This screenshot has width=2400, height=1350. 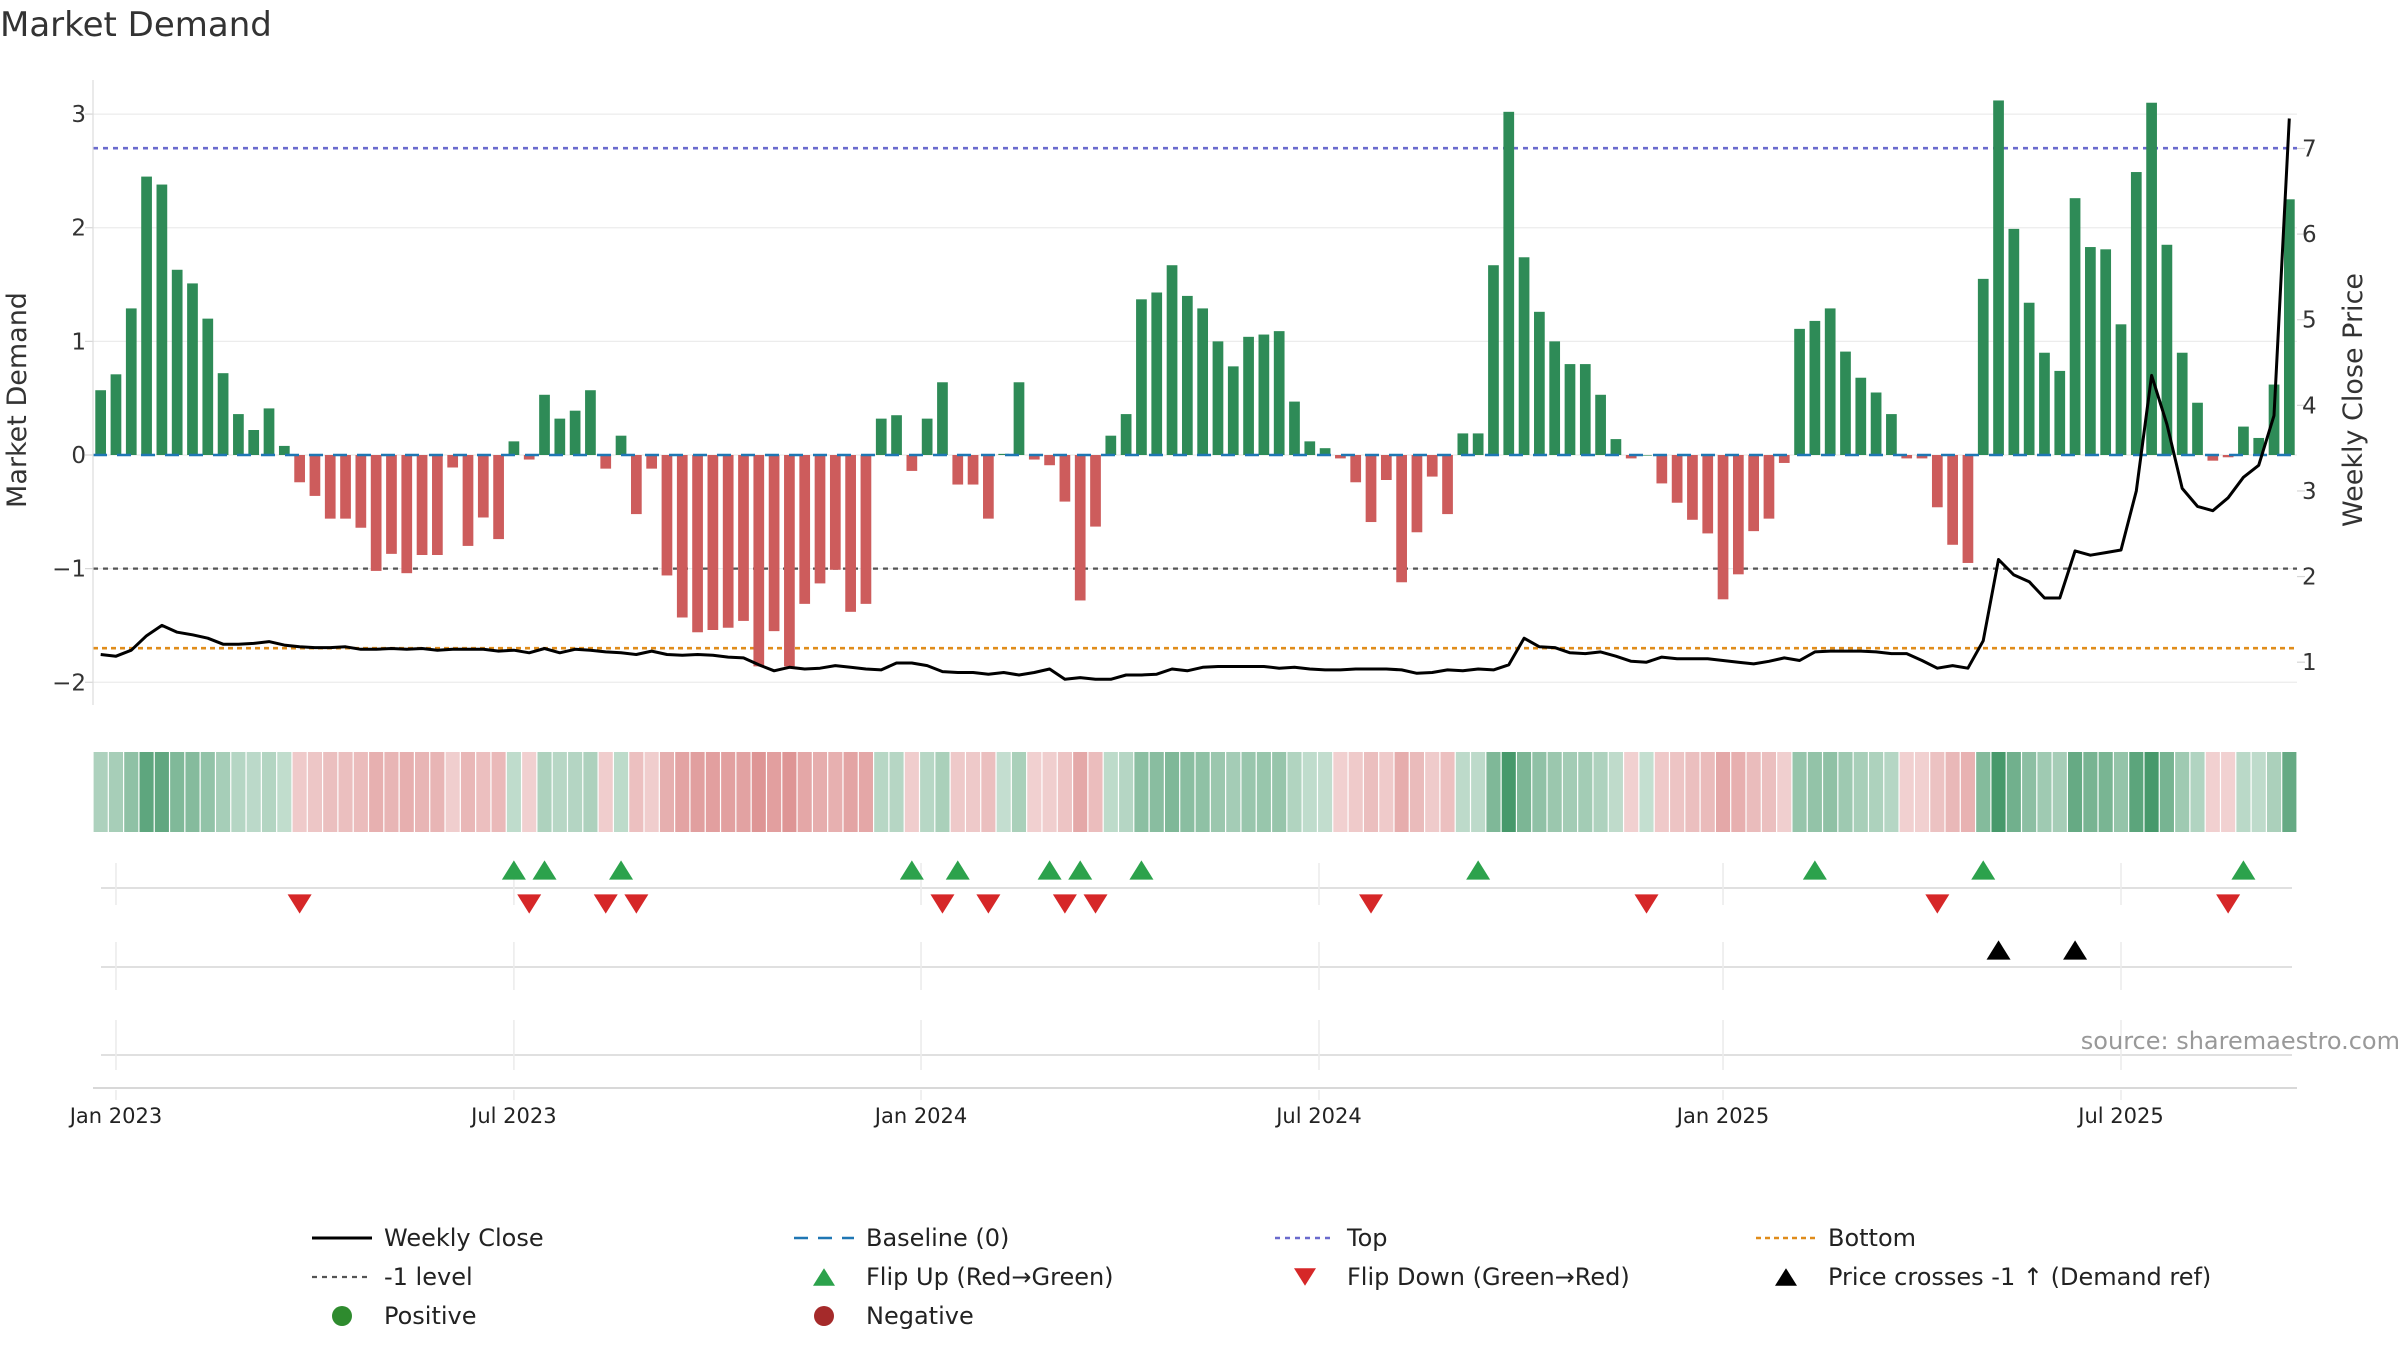 What do you see at coordinates (2353, 400) in the screenshot?
I see `y-axis-right-label: Weekly Close Price` at bounding box center [2353, 400].